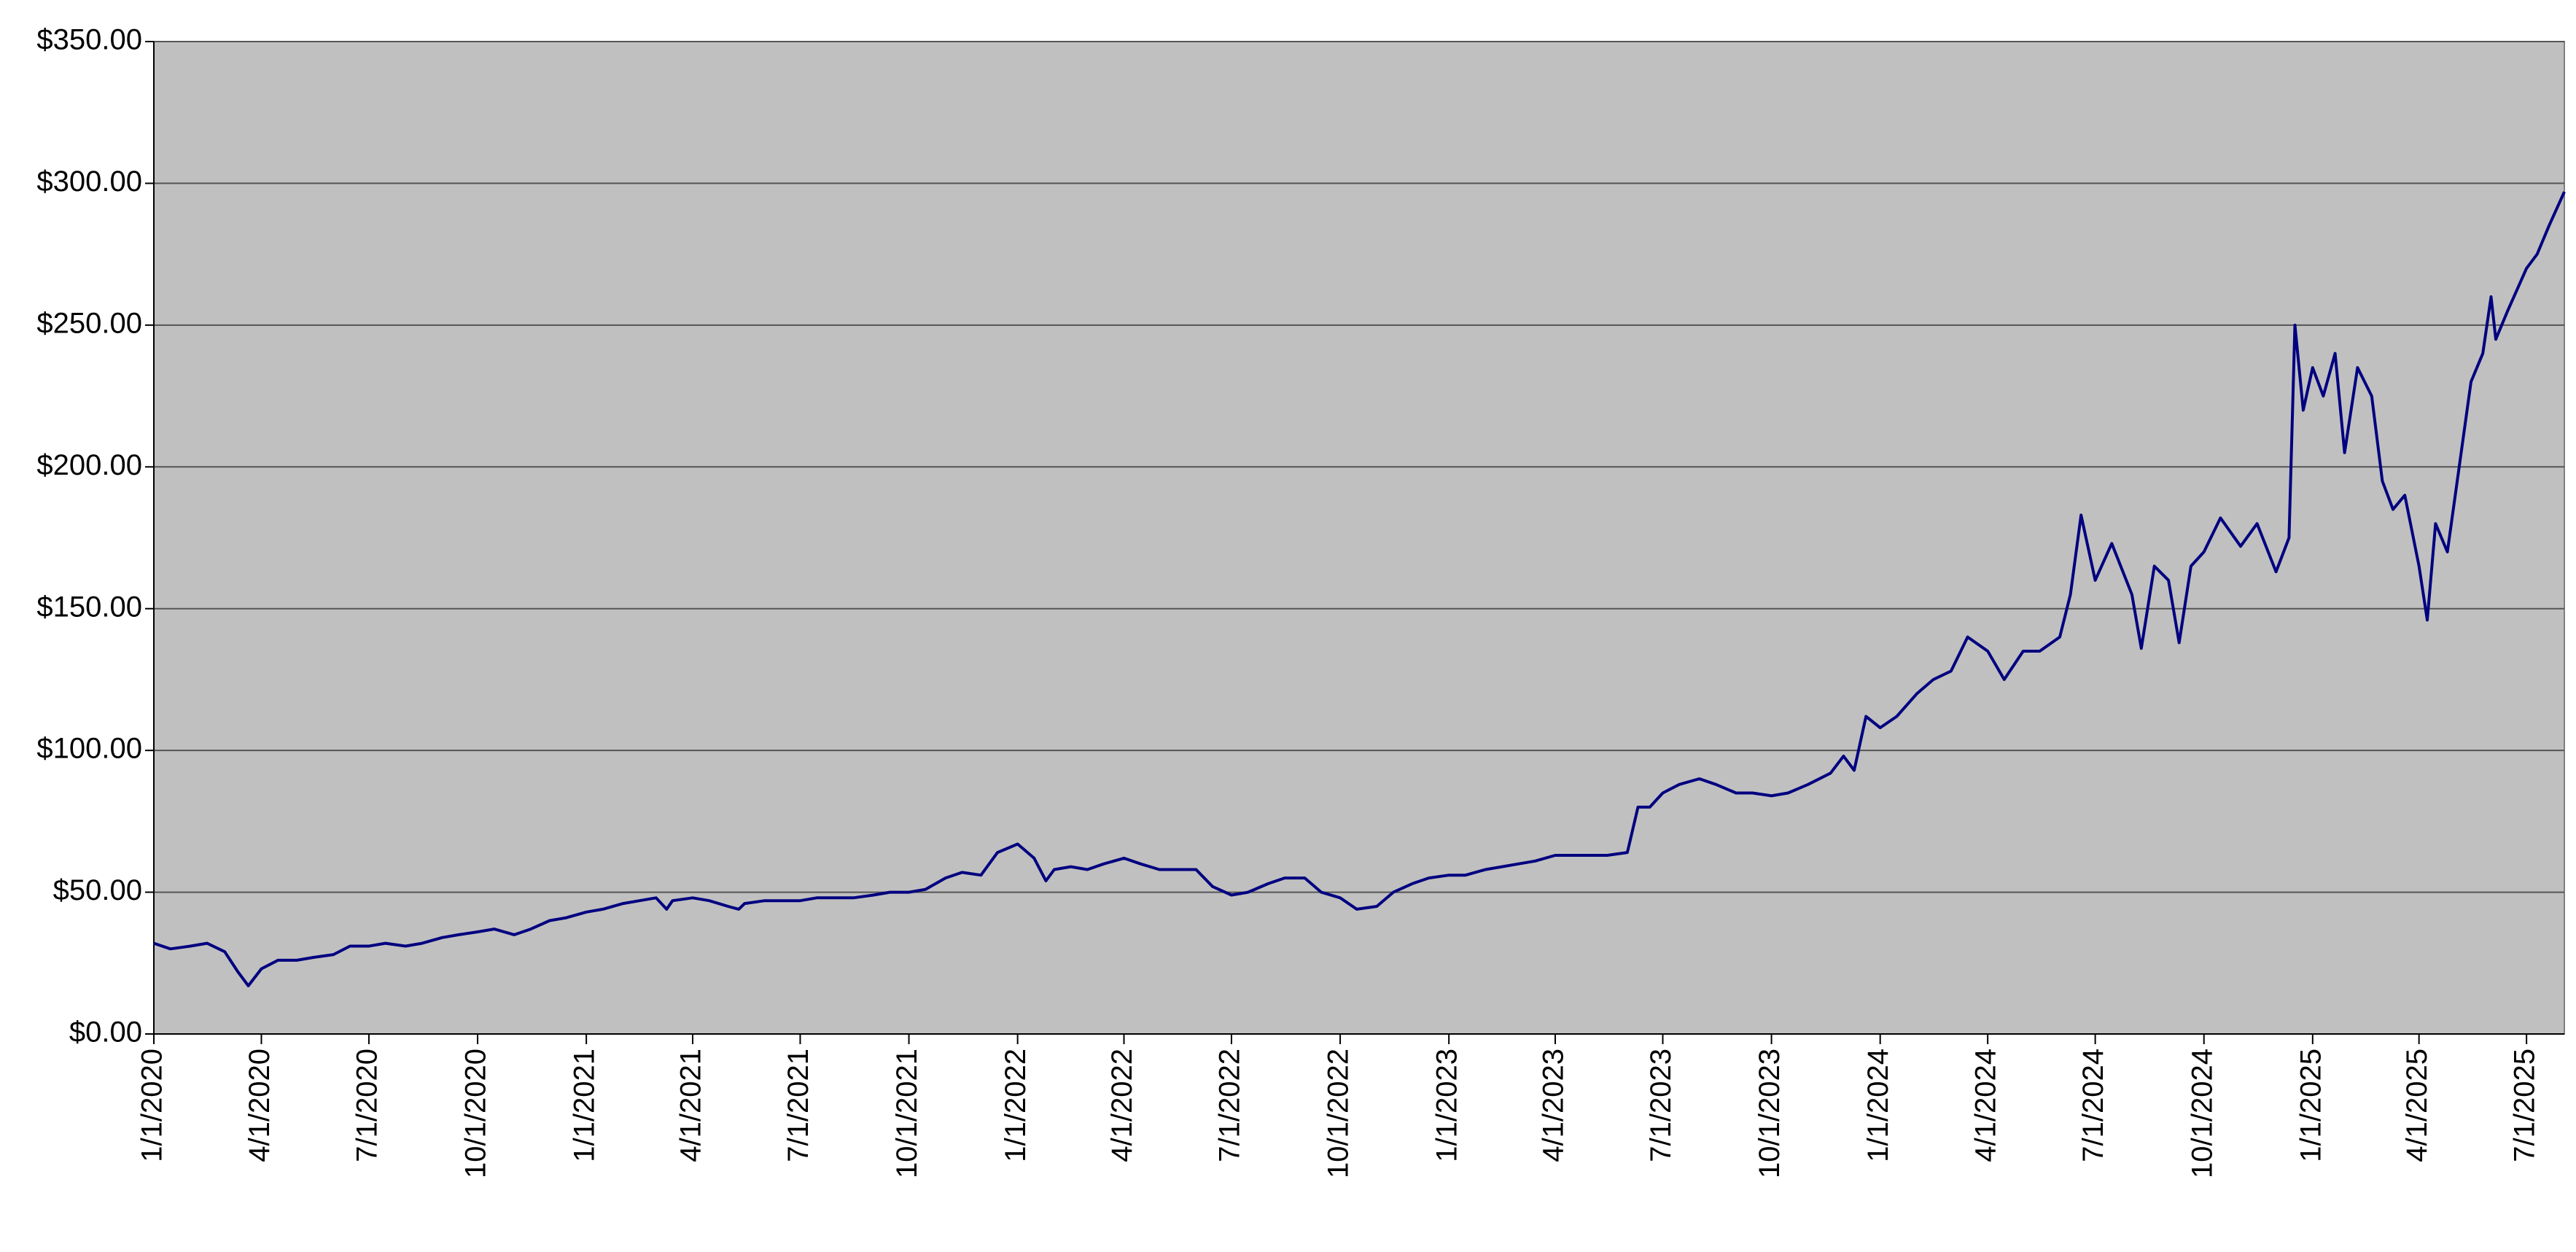 The height and width of the screenshot is (1252, 2576). Describe the element at coordinates (89, 607) in the screenshot. I see `y-tick-label: $150.00` at that location.